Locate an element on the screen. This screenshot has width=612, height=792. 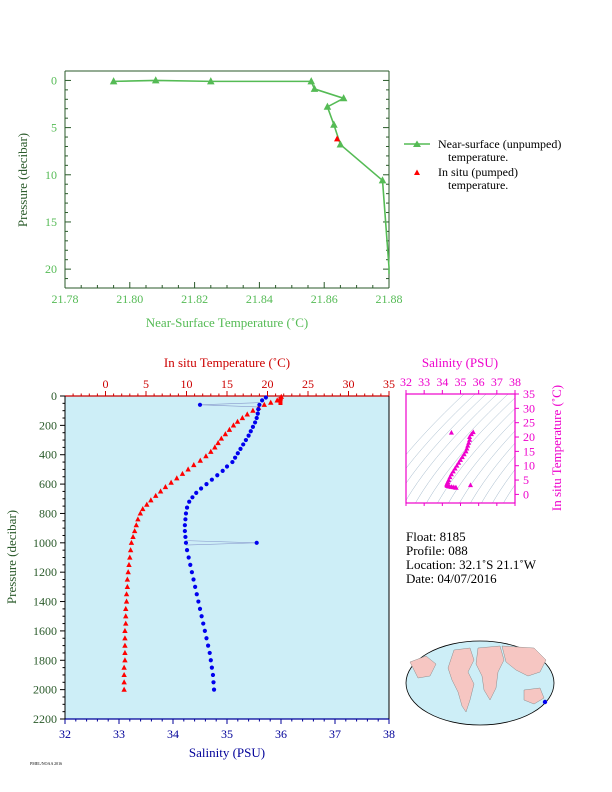
top-x-tick-label: 21.88 is located at coordinates (389, 299).